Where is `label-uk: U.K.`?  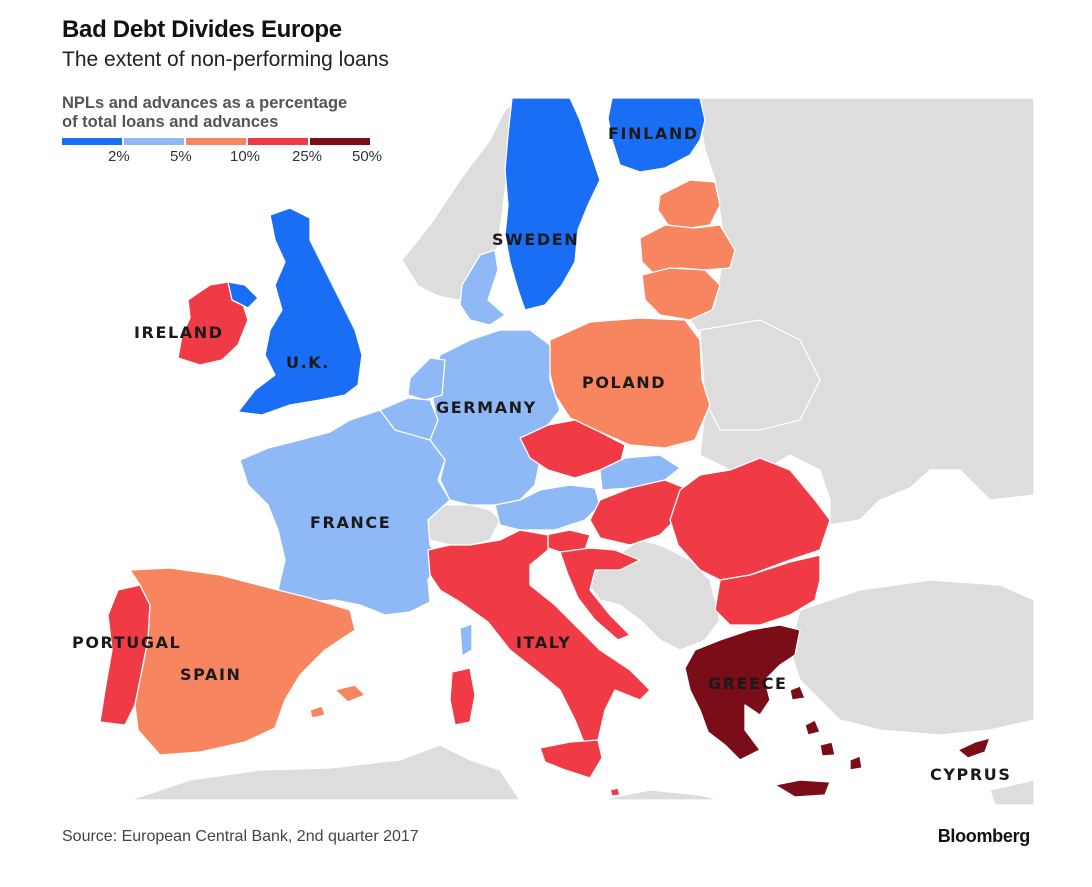
label-uk: U.K. is located at coordinates (308, 362).